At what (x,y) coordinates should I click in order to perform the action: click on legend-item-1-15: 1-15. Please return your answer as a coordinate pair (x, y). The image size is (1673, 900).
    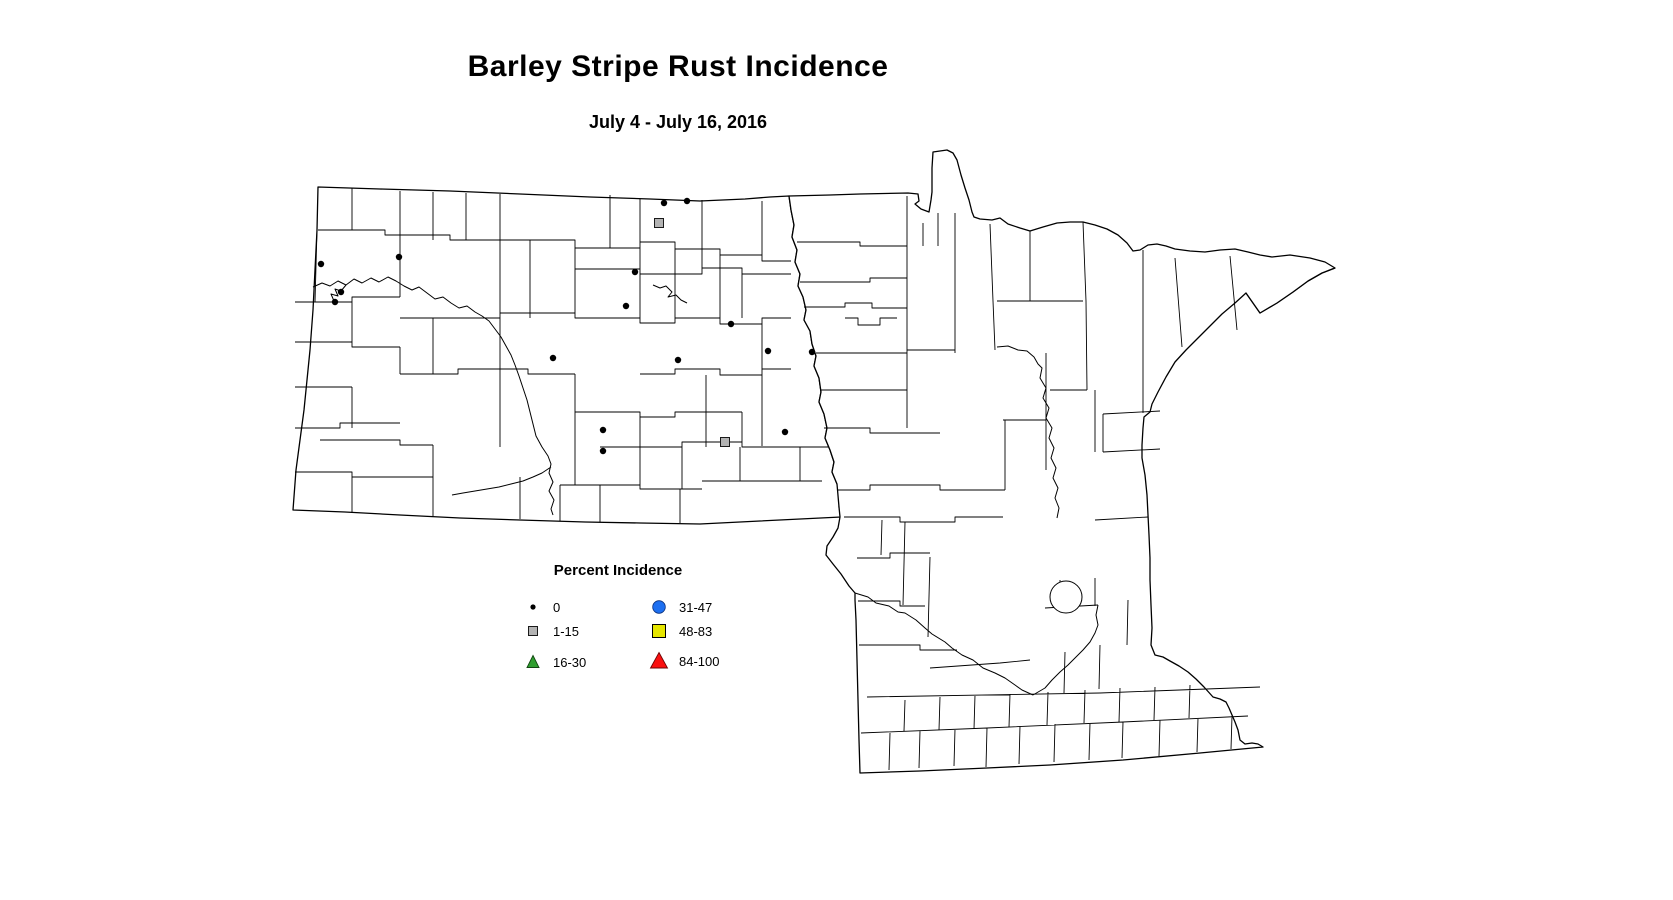
    Looking at the image, I should click on (550, 631).